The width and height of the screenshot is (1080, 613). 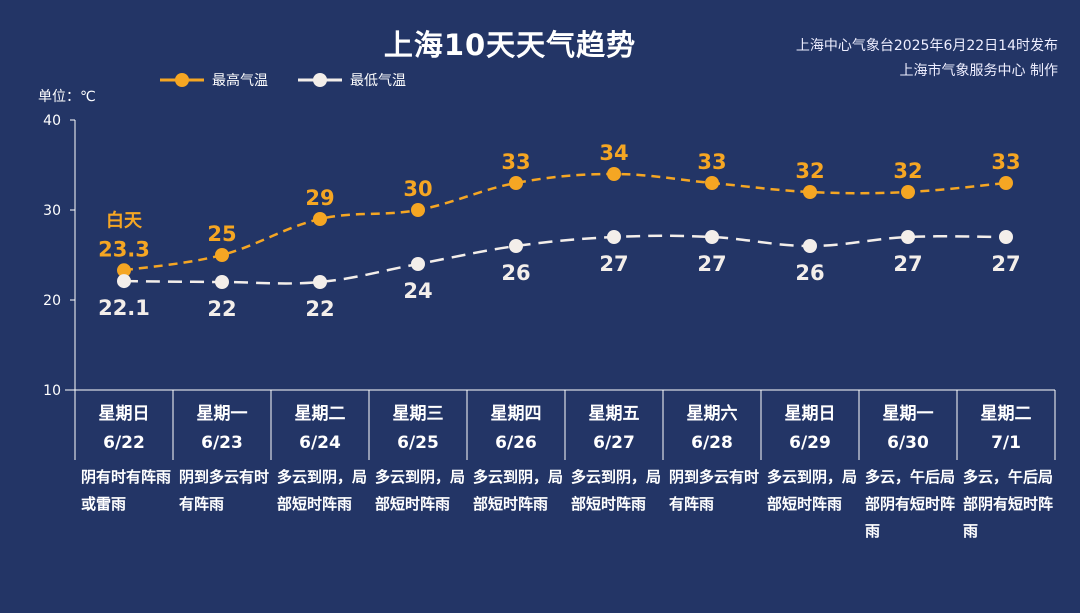 I want to click on day-header: 星期二 7/1, so click(x=1006, y=429).